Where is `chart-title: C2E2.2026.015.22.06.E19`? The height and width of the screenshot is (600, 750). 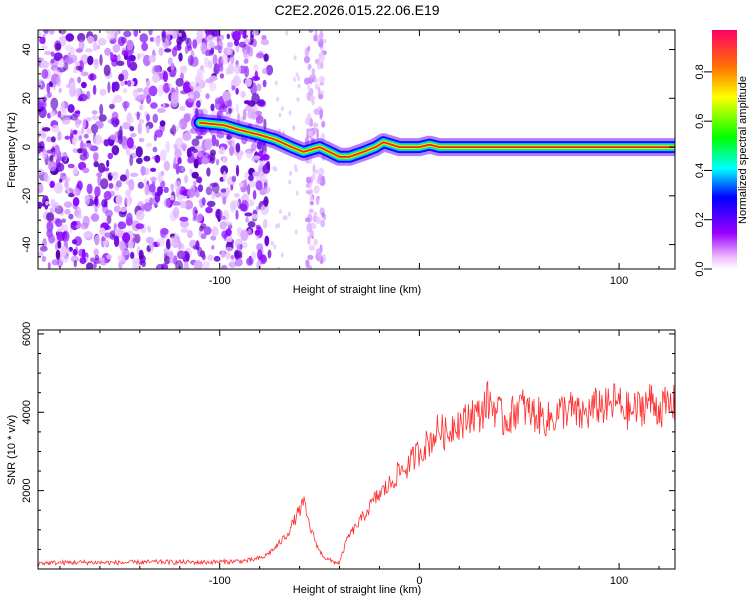
chart-title: C2E2.2026.015.22.06.E19 is located at coordinates (356, 10).